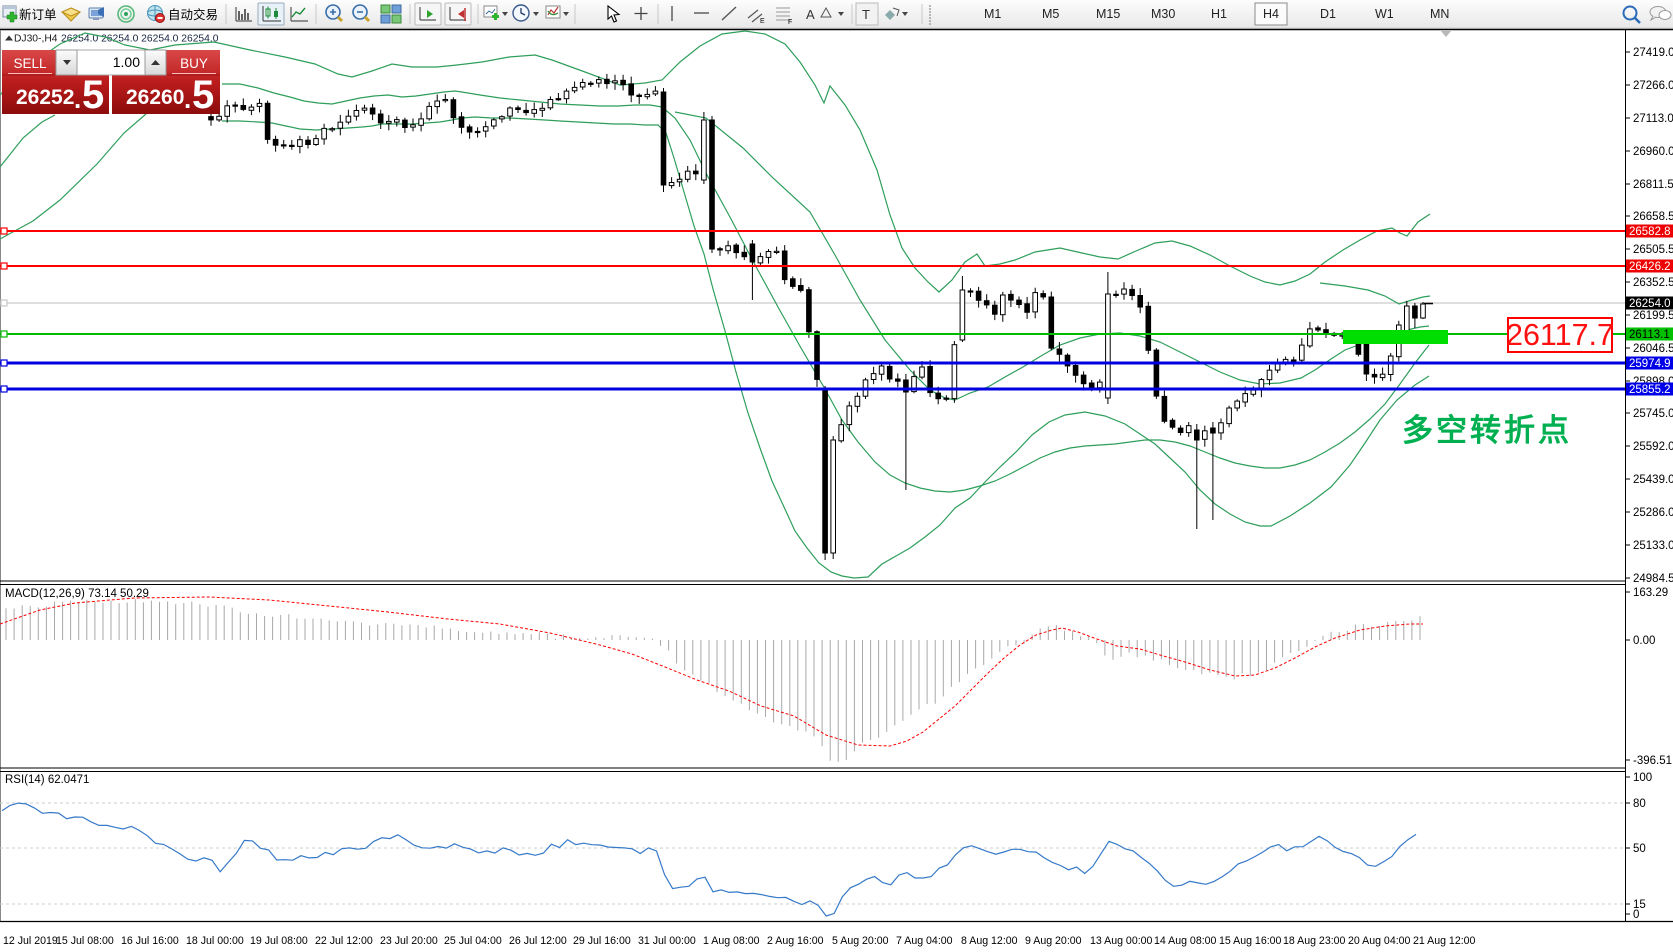 The width and height of the screenshot is (1673, 952). What do you see at coordinates (989, 941) in the screenshot?
I see `svg-text: 8 Aug 12:00` at bounding box center [989, 941].